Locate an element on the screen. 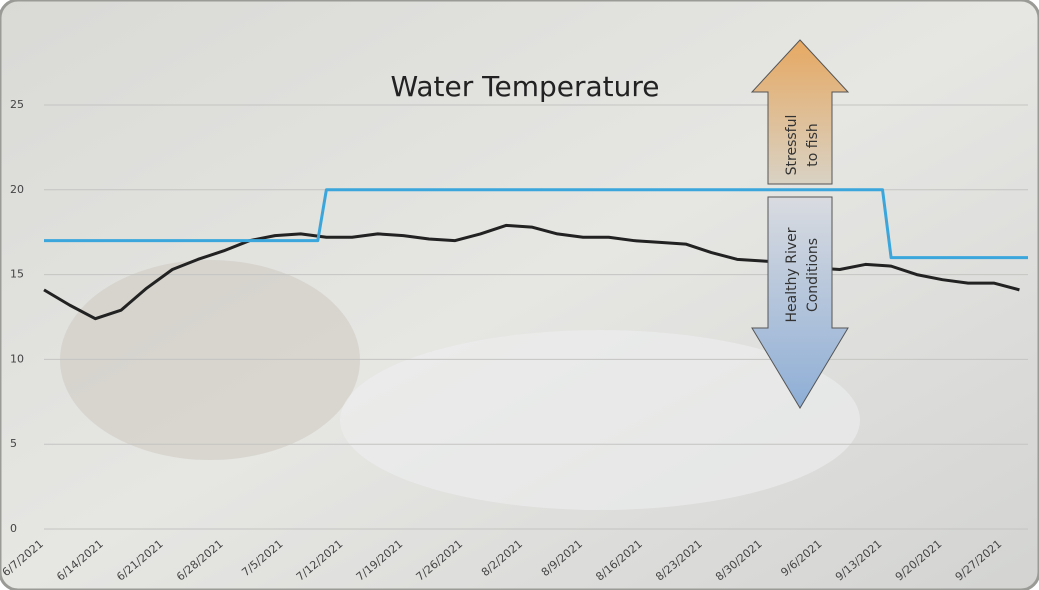 The width and height of the screenshot is (1039, 590). rock is located at coordinates (210, 360).